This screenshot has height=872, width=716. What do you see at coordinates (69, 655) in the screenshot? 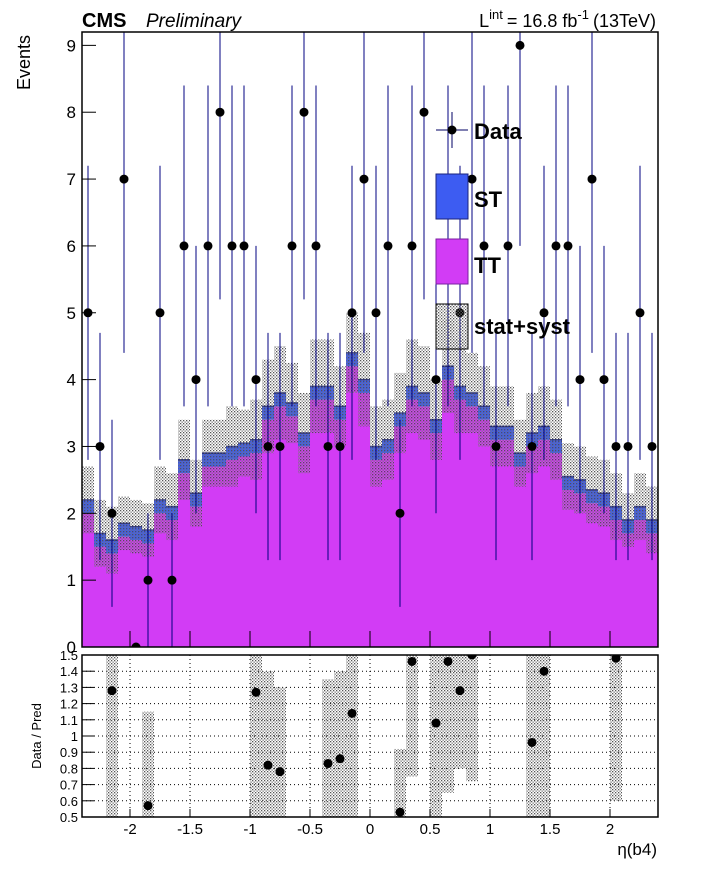
I see `y-tick-label: 1.5` at bounding box center [69, 655].